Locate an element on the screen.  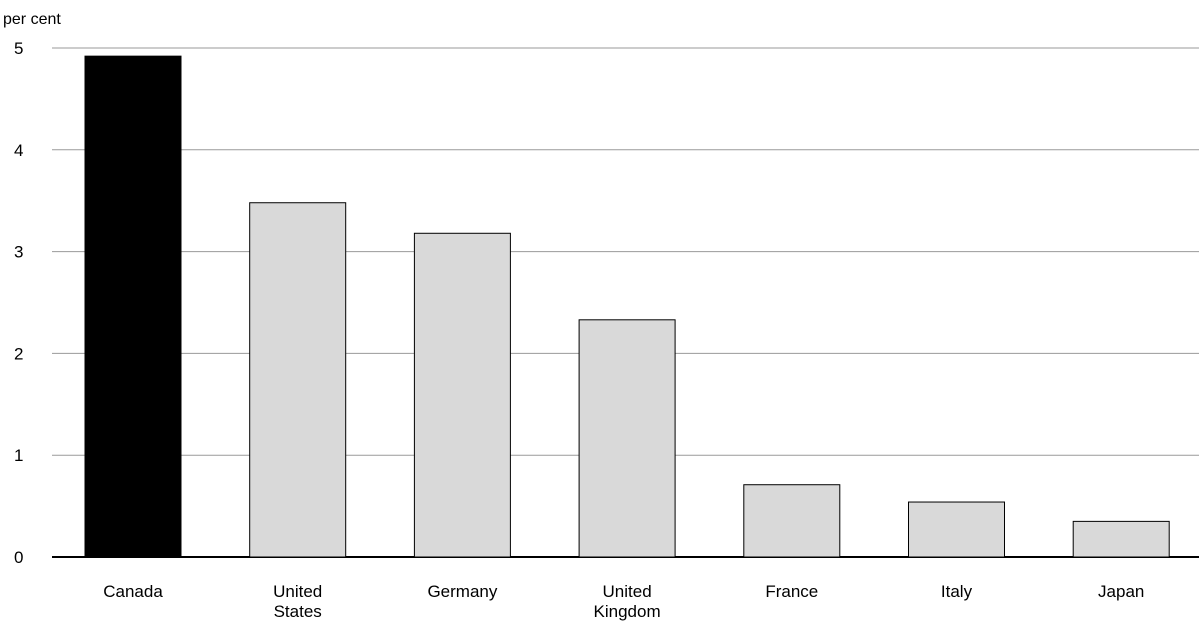
x-category-label: States is located at coordinates (298, 611).